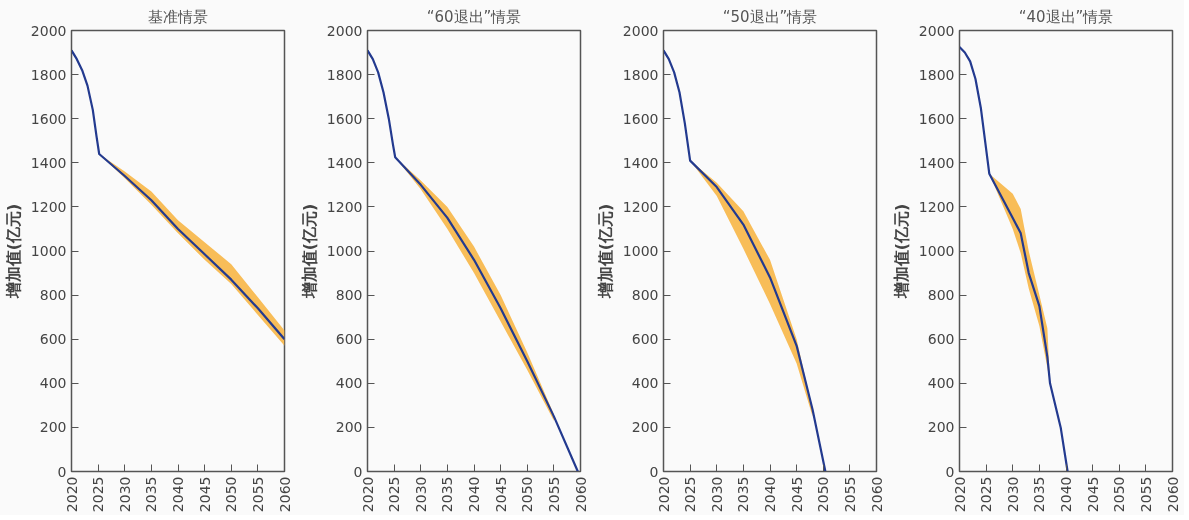 The image size is (1189, 520). Describe the element at coordinates (474, 16) in the screenshot. I see `chart-title: “60退出”情景` at that location.